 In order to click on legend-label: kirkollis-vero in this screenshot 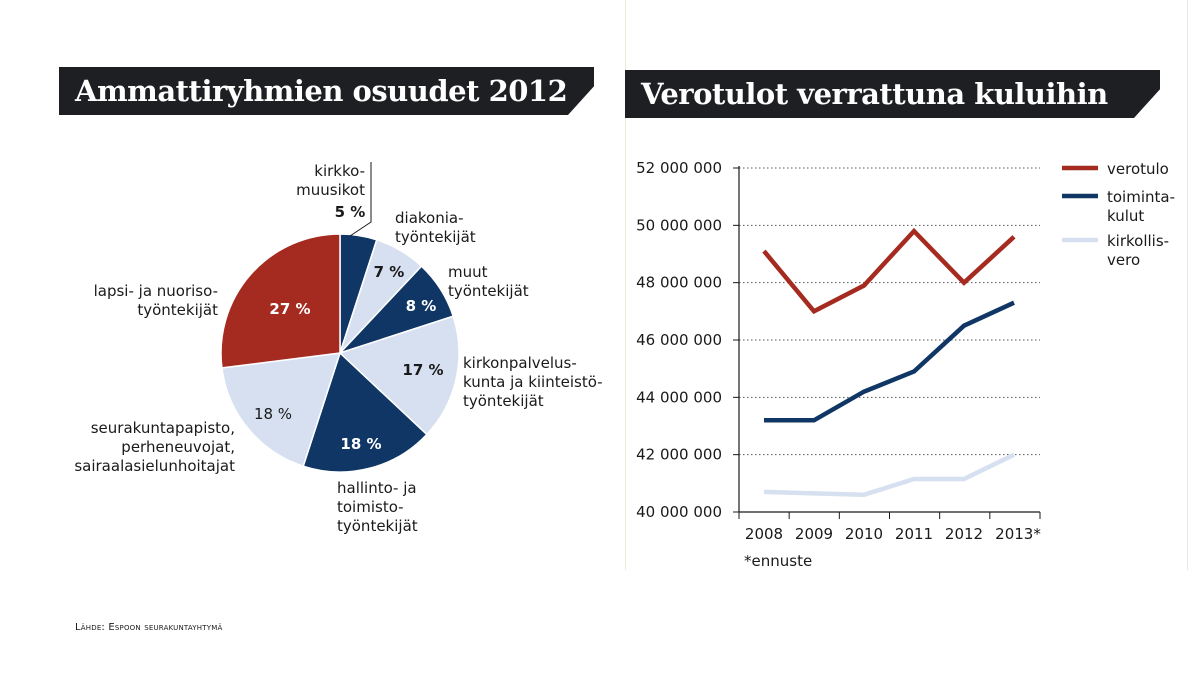, I will do `click(1138, 250)`.